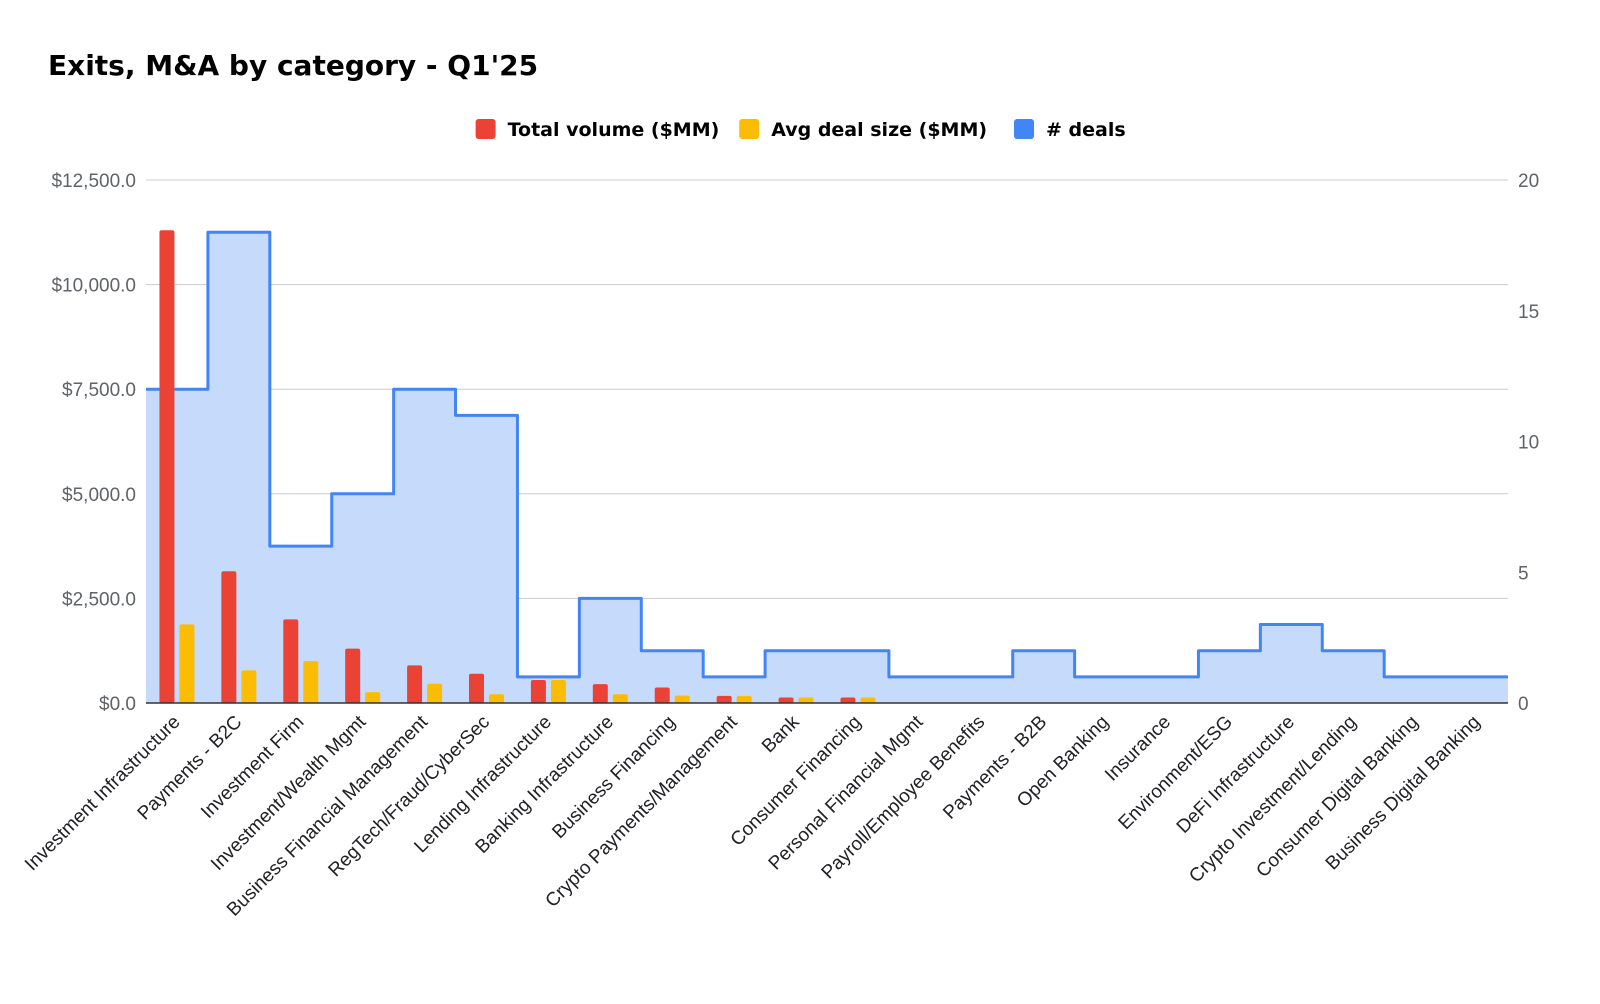  Describe the element at coordinates (476, 688) in the screenshot. I see `bar-total-volume-mm-regtech-fraud-cybersec` at that location.